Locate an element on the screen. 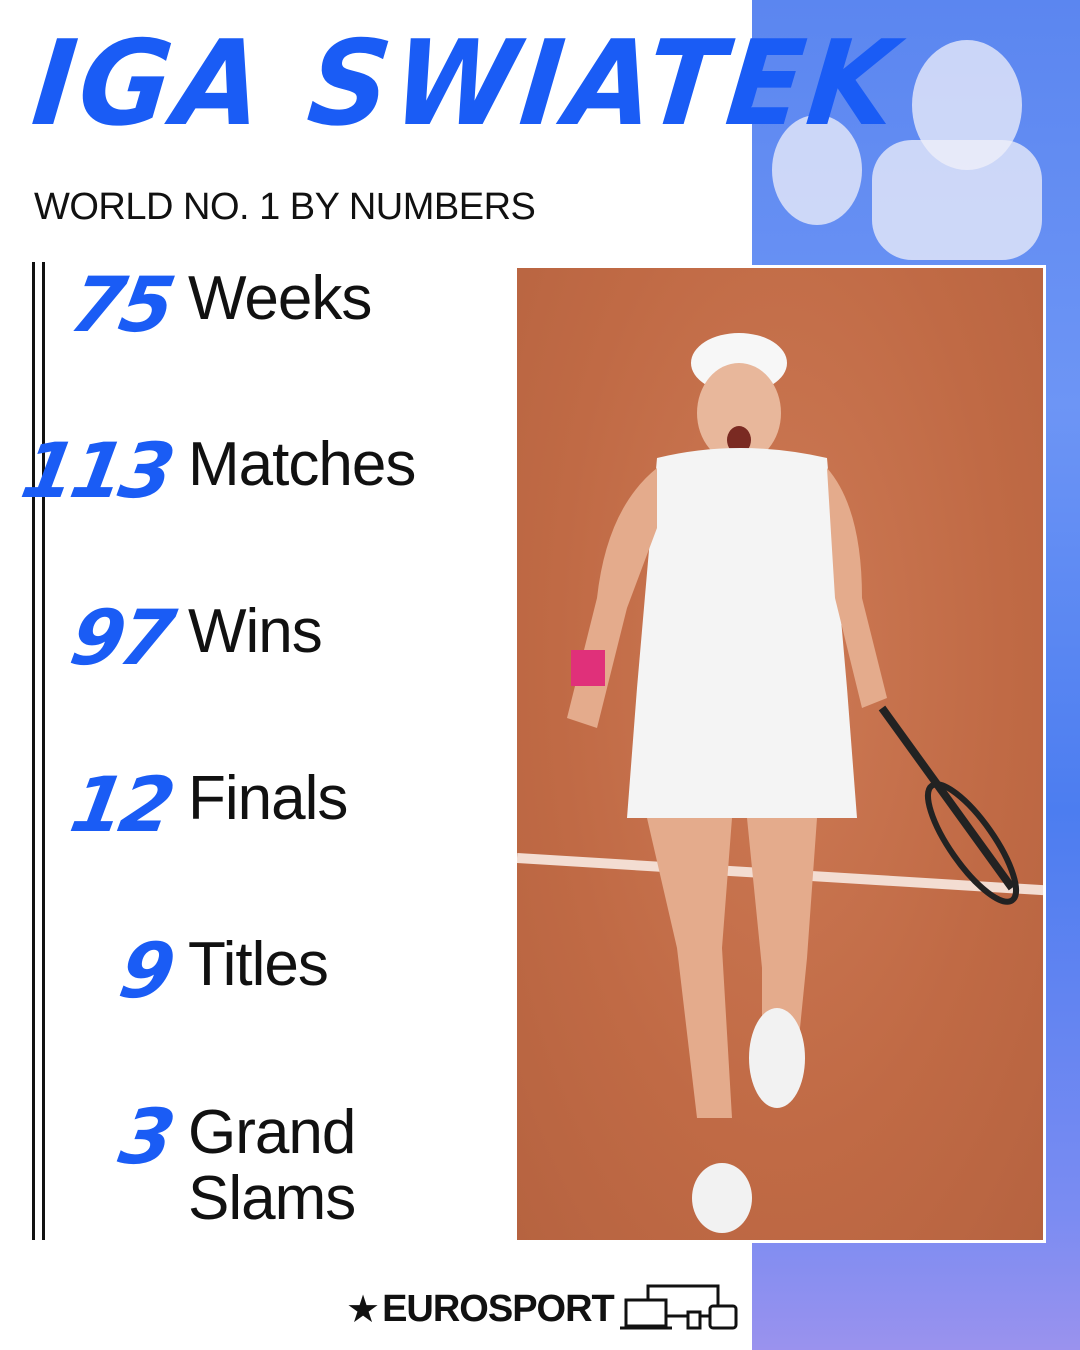 This screenshot has height=1350, width=1080. stat-value: 113 is located at coordinates (96, 470).